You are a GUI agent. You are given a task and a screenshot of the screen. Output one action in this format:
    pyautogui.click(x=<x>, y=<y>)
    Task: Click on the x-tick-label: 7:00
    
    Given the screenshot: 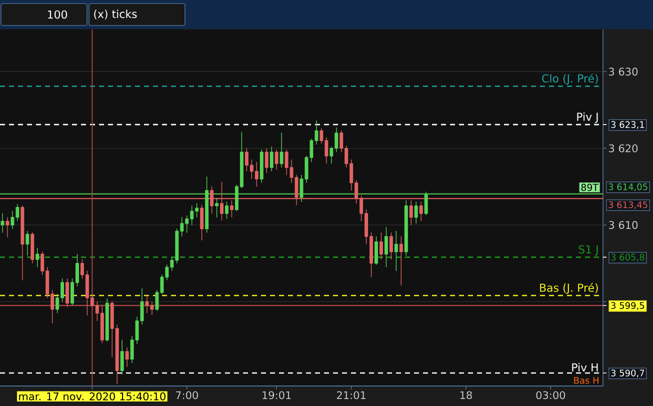 What is the action you would take?
    pyautogui.click(x=187, y=395)
    